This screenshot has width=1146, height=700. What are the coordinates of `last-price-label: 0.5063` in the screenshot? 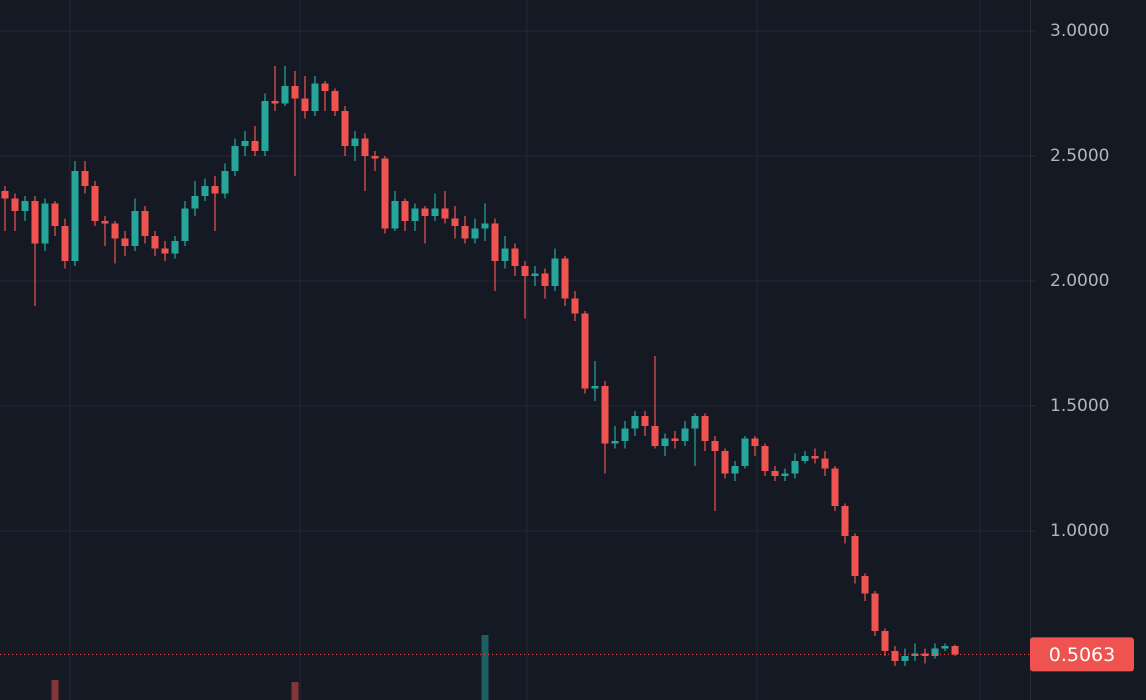 It's located at (1082, 655).